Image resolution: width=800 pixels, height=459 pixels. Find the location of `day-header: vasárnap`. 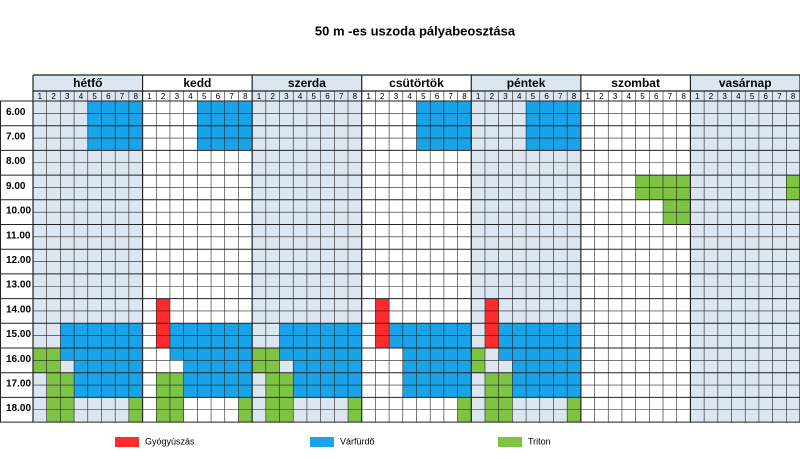

day-header: vasárnap is located at coordinates (745, 83).